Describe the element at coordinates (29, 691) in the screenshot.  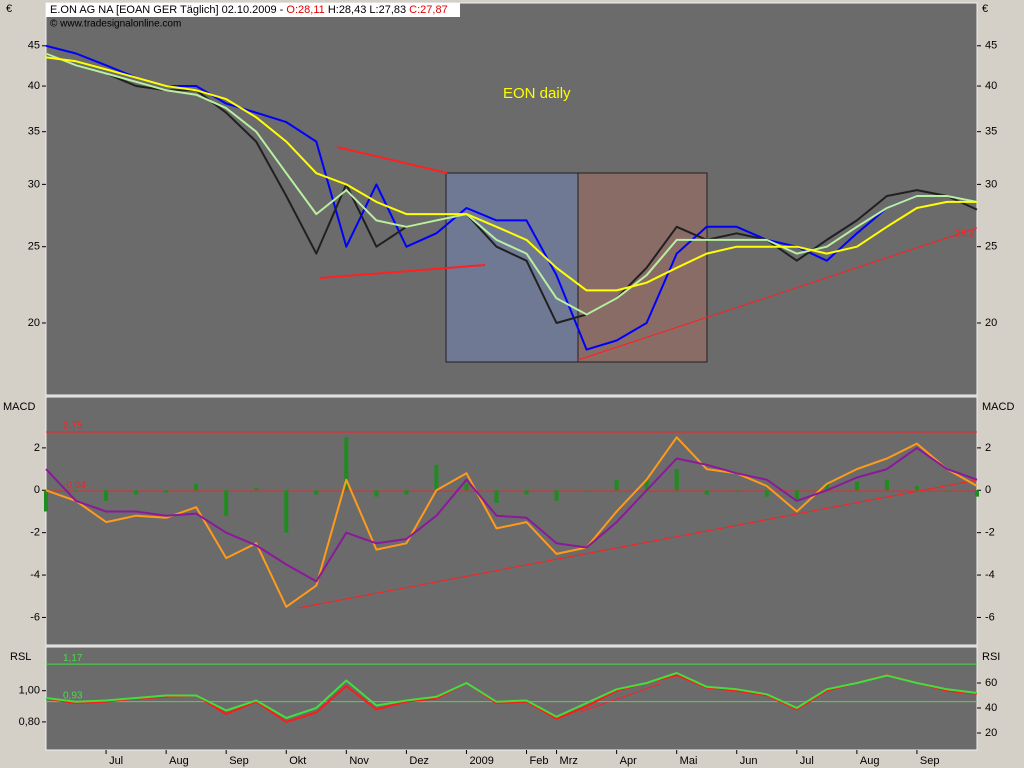
I see `y-tick-label: 1,00` at that location.